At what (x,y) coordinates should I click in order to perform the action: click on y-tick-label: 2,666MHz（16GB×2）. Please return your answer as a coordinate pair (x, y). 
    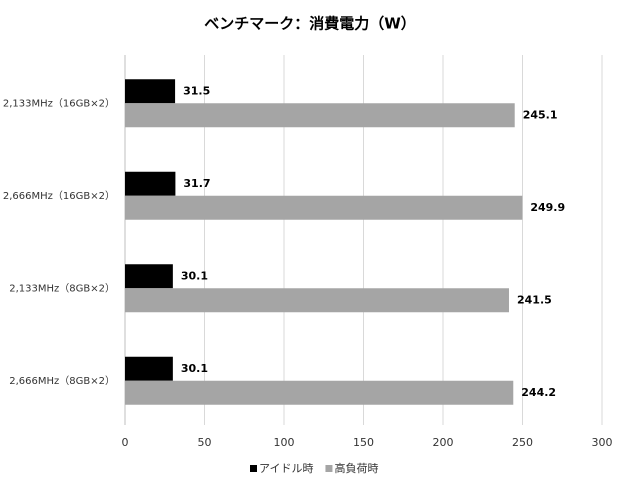
    Looking at the image, I should click on (59, 196).